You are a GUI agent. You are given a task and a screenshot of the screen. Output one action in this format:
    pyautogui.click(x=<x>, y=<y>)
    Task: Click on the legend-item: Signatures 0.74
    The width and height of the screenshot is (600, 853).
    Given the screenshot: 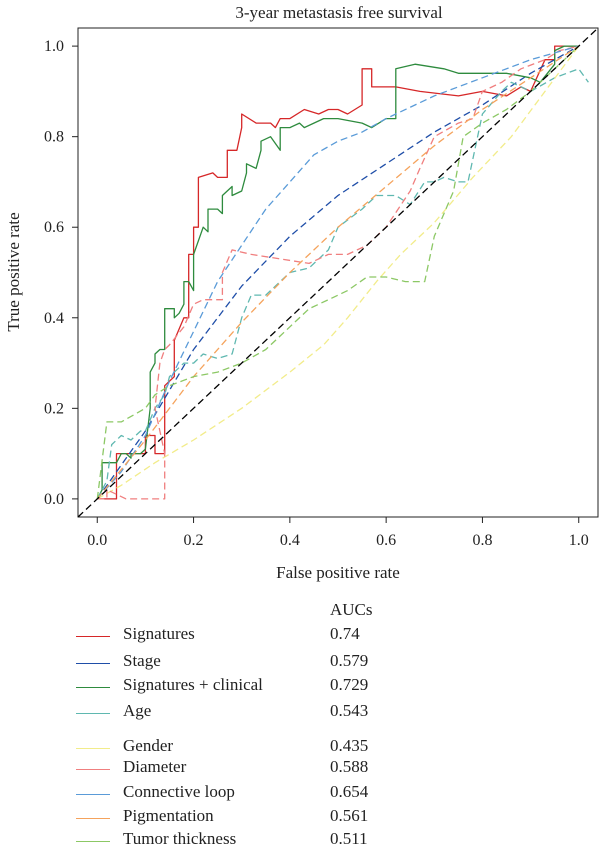 What is the action you would take?
    pyautogui.click(x=300, y=636)
    